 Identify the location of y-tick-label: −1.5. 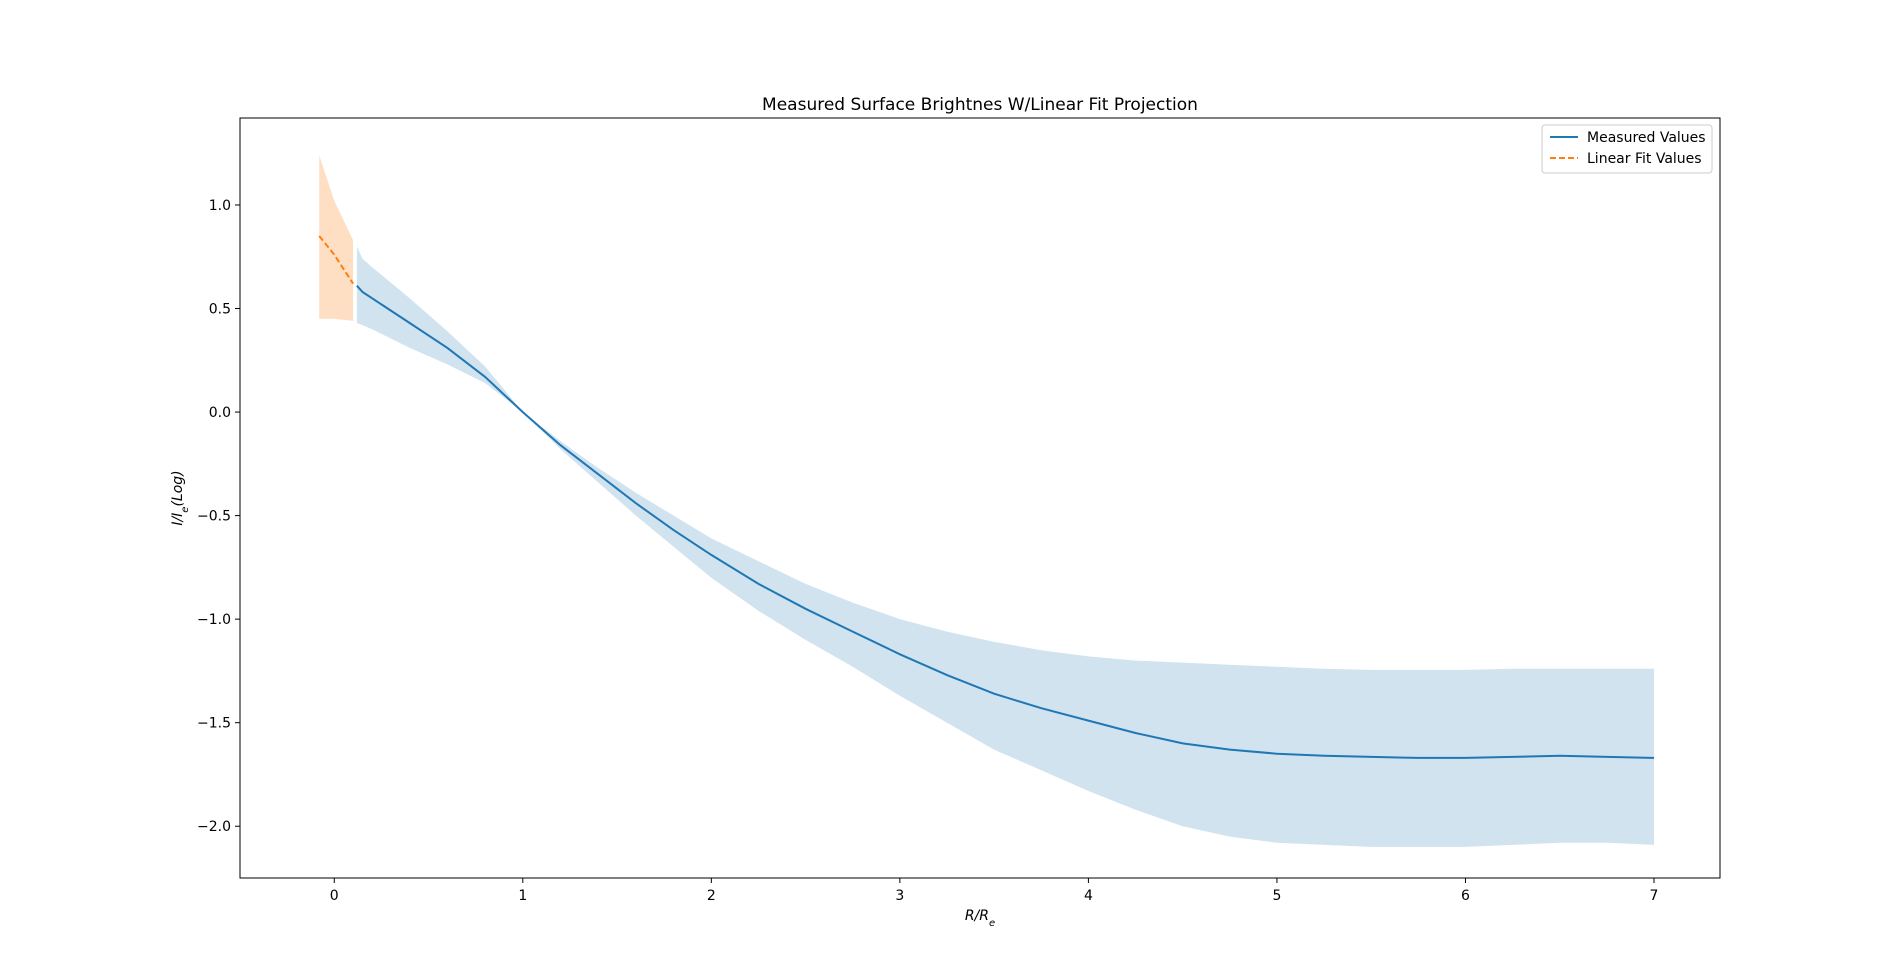
(214, 724).